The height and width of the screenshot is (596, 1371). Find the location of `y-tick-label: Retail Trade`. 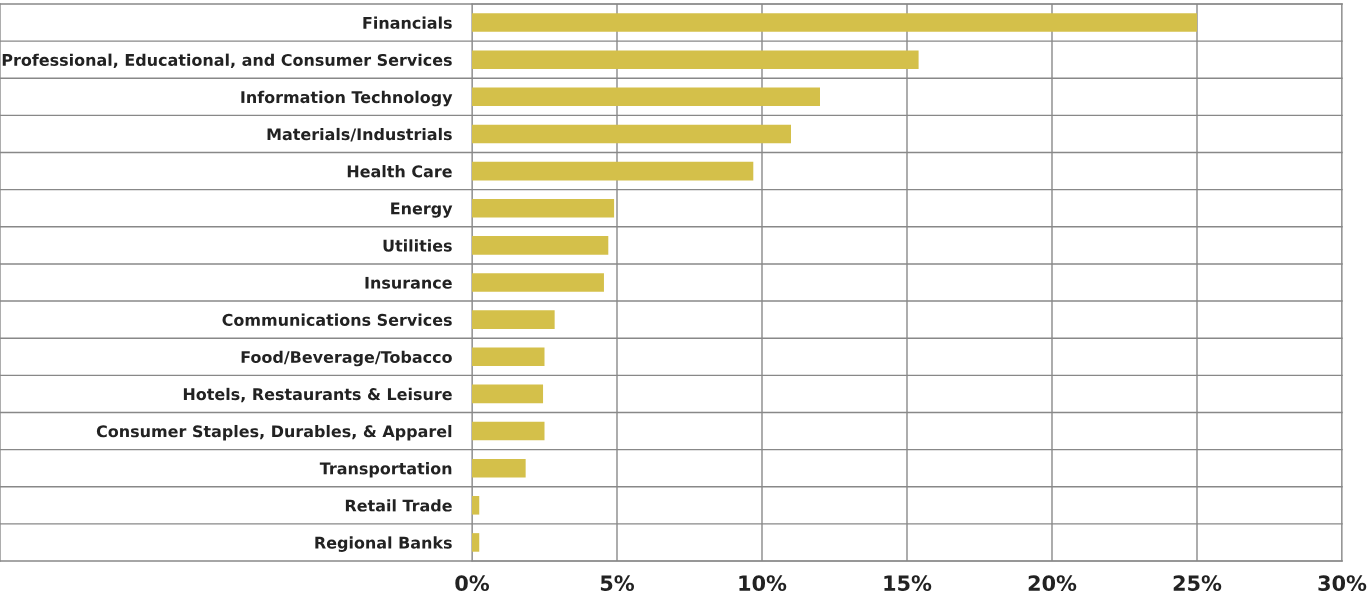

y-tick-label: Retail Trade is located at coordinates (398, 505).